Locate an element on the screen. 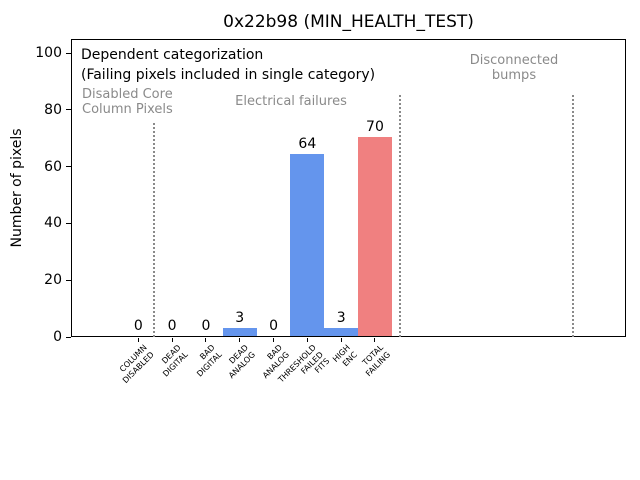  x-tick-label-total-failing: TOTAL FAILING is located at coordinates (377, 360).